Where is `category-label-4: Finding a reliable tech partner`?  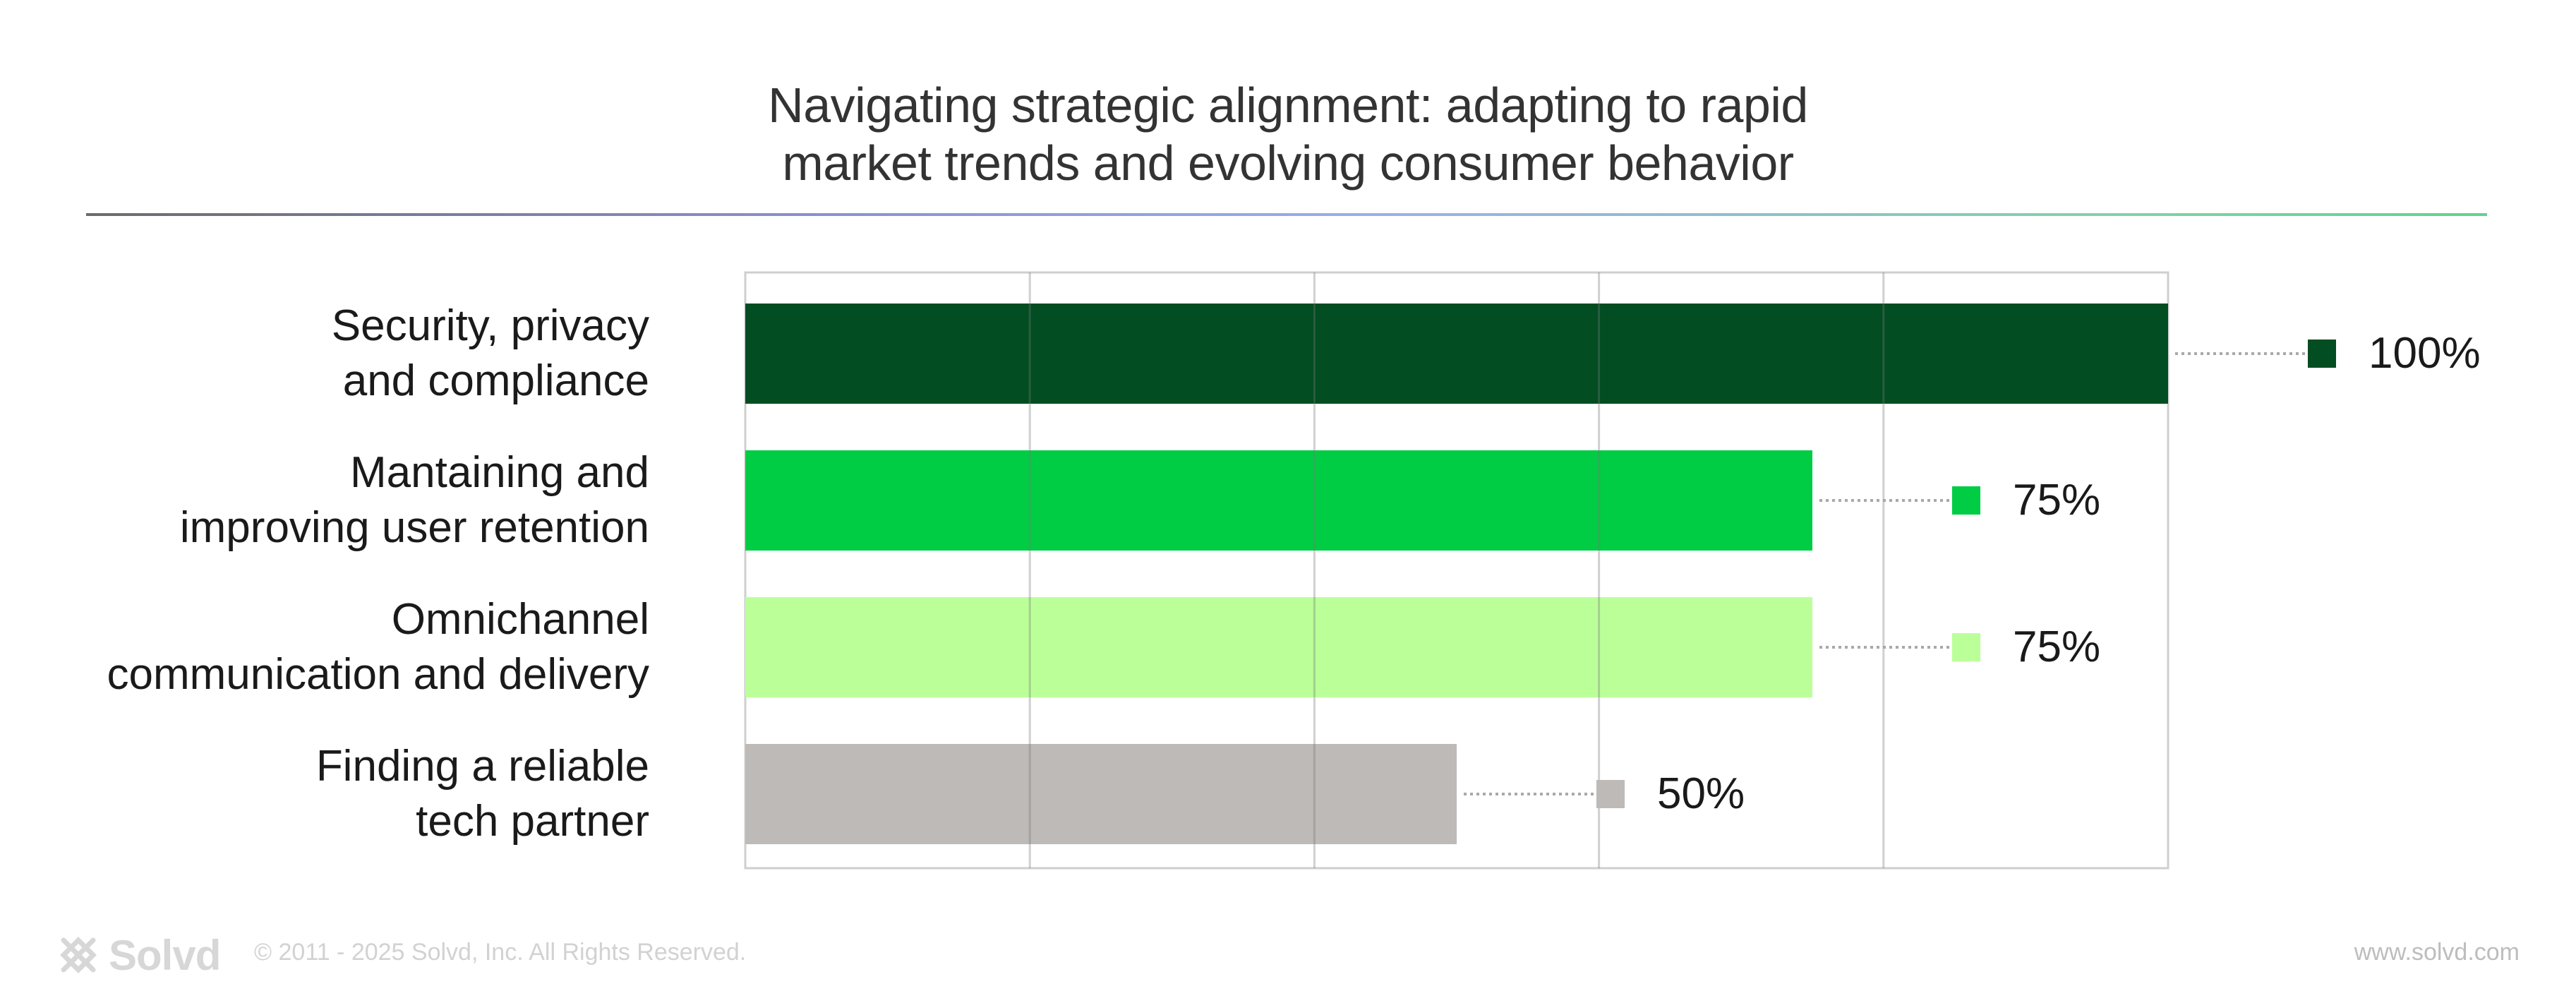 category-label-4: Finding a reliable tech partner is located at coordinates (324, 794).